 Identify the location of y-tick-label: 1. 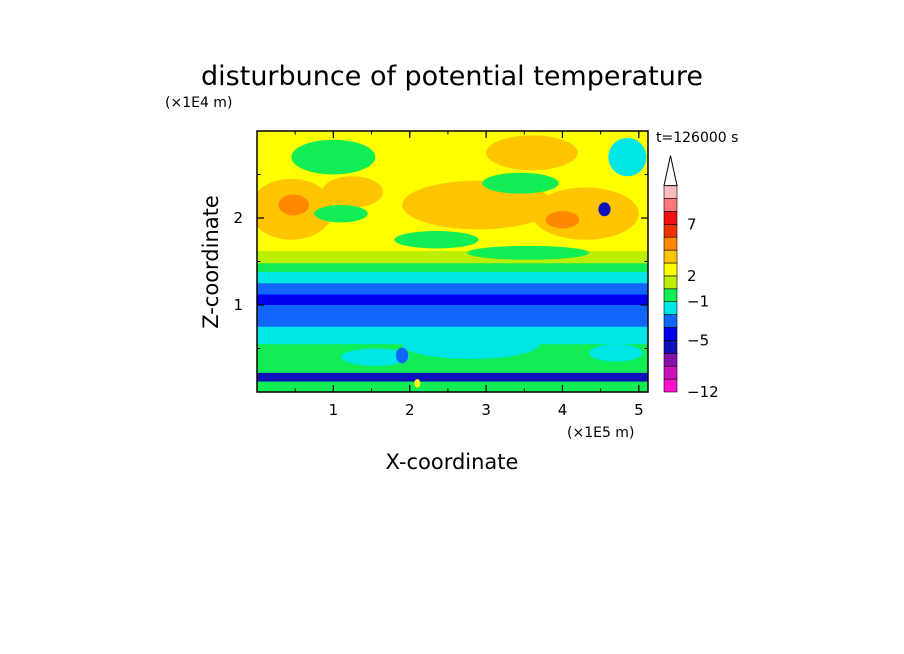
(238, 305).